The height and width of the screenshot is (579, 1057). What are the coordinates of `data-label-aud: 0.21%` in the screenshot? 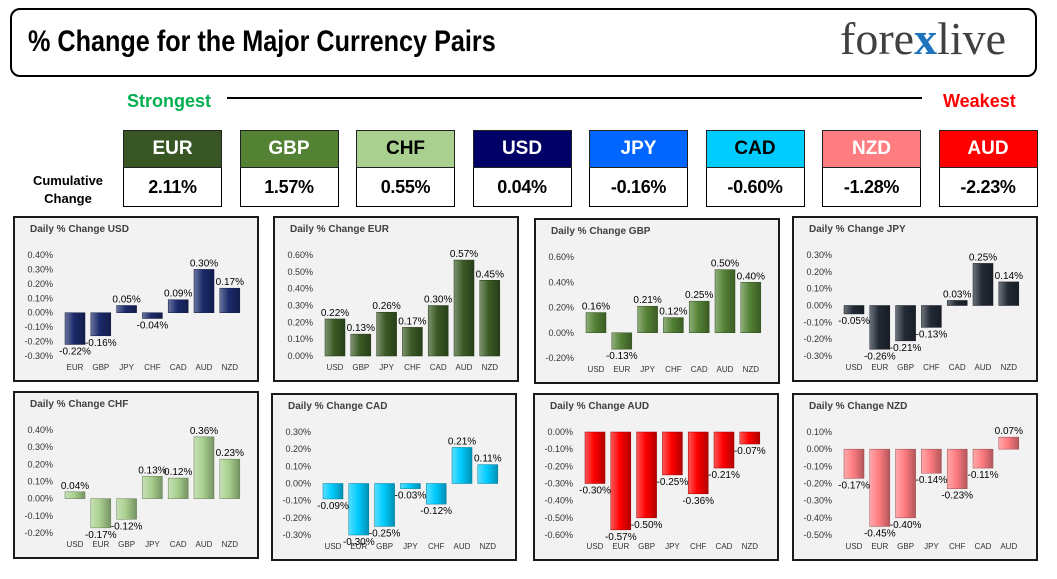 It's located at (462, 441).